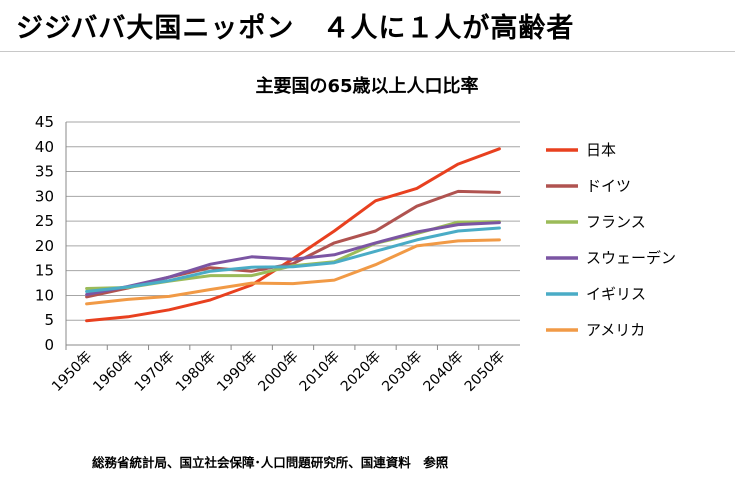 The image size is (735, 484). Describe the element at coordinates (44, 172) in the screenshot. I see `y-tick-label: 35` at that location.